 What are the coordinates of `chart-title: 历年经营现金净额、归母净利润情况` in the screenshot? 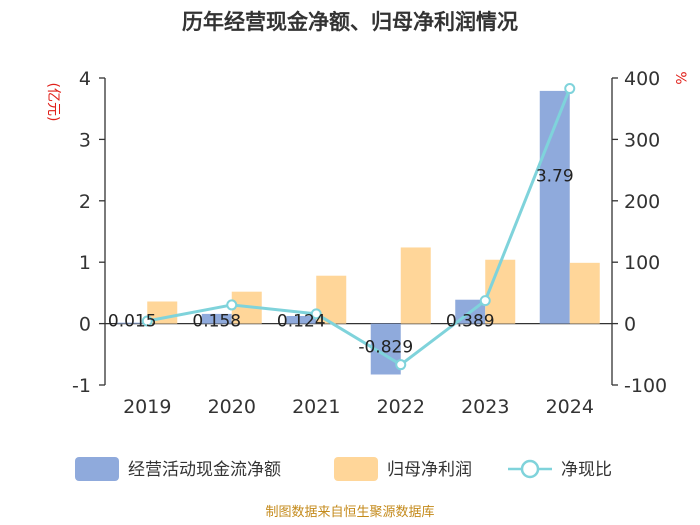 It's located at (350, 22).